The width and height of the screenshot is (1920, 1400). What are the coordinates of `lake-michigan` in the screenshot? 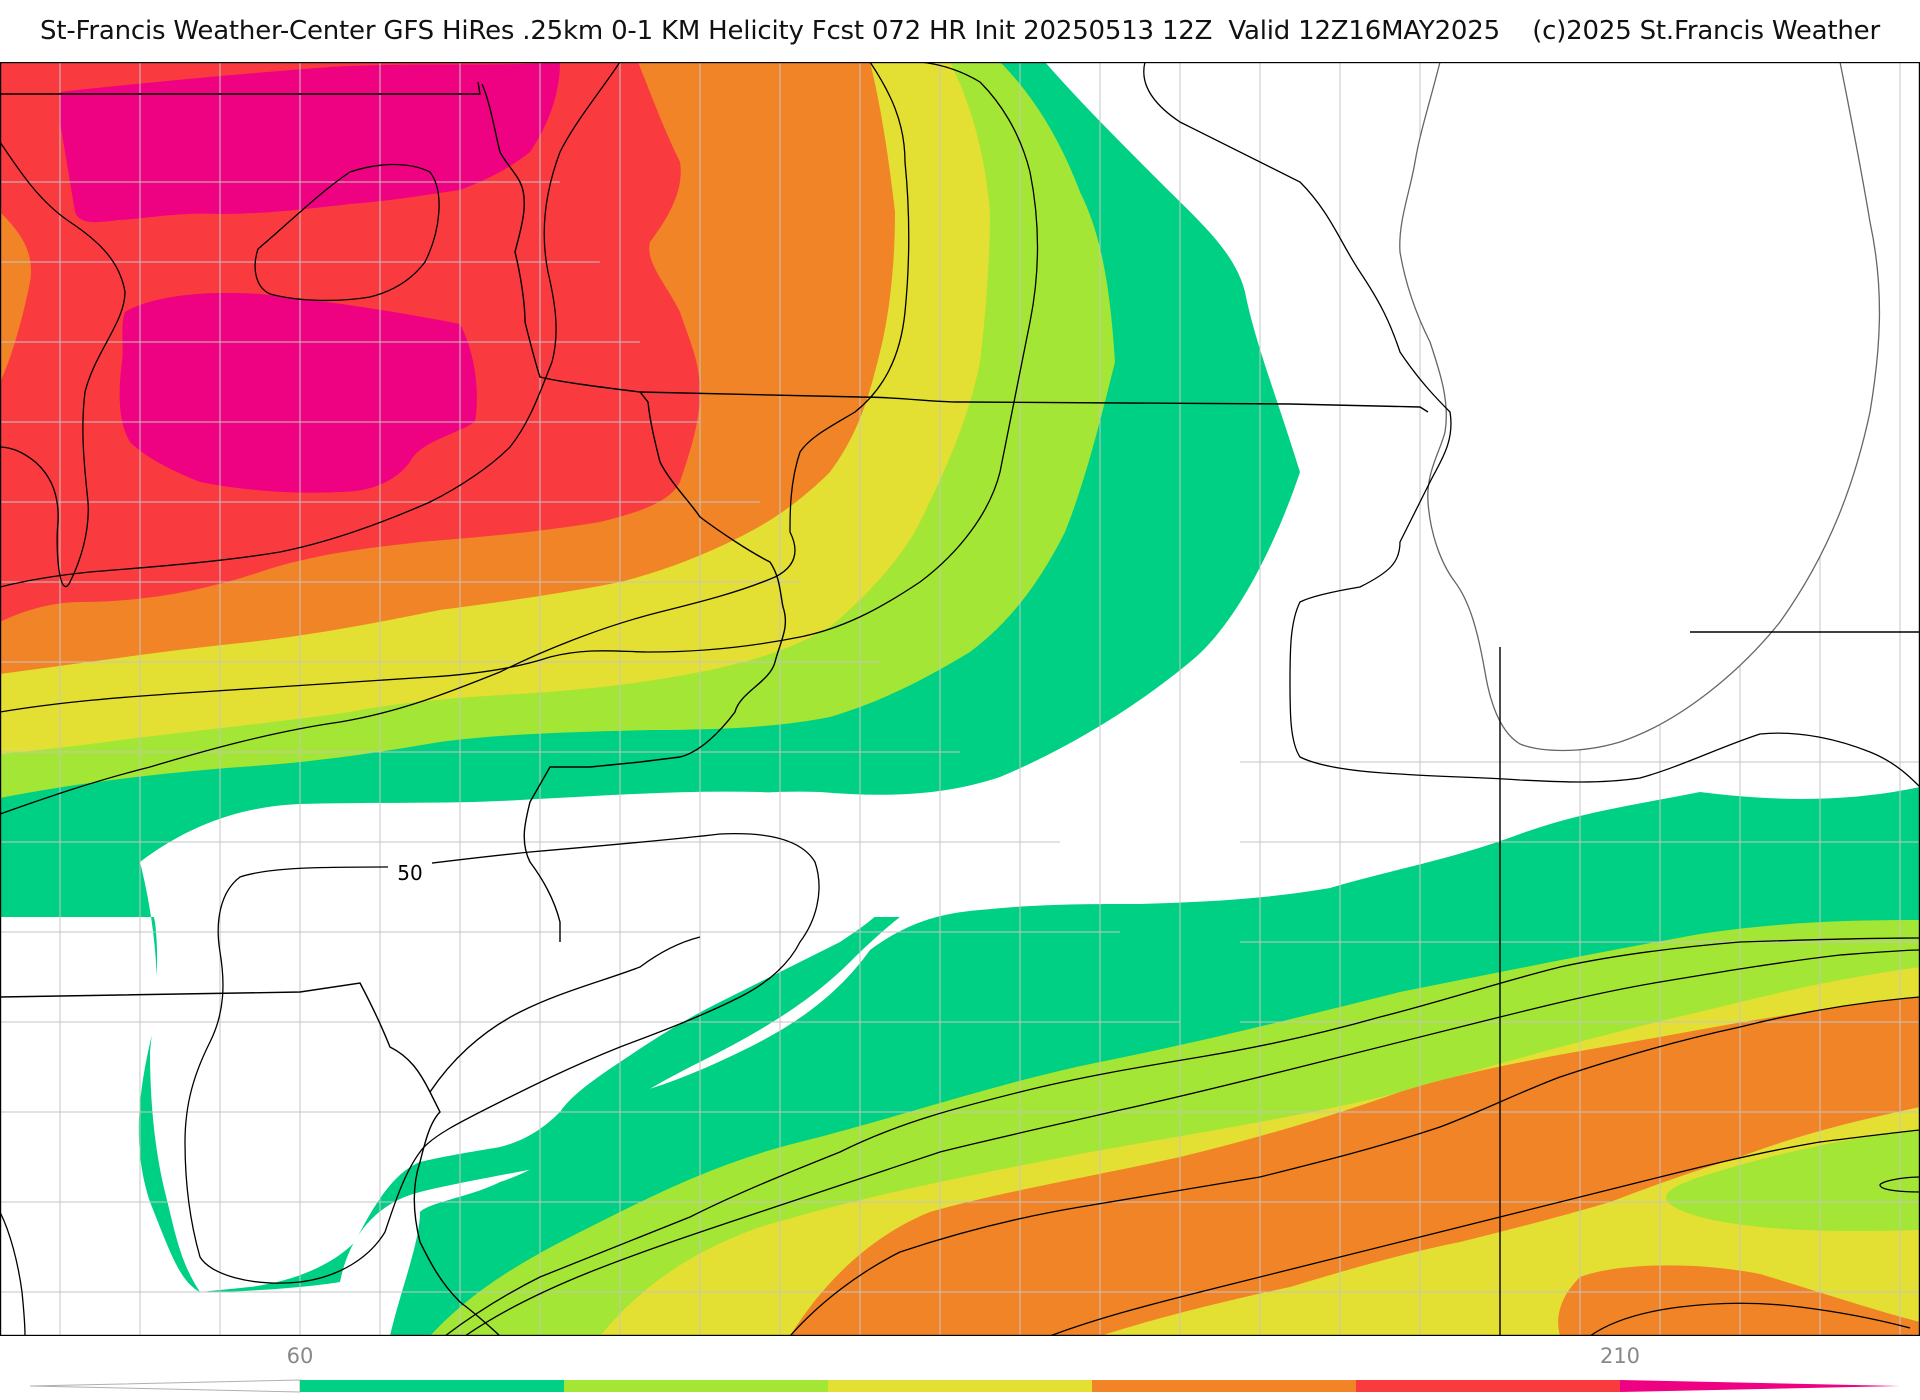 It's located at (1640, 407).